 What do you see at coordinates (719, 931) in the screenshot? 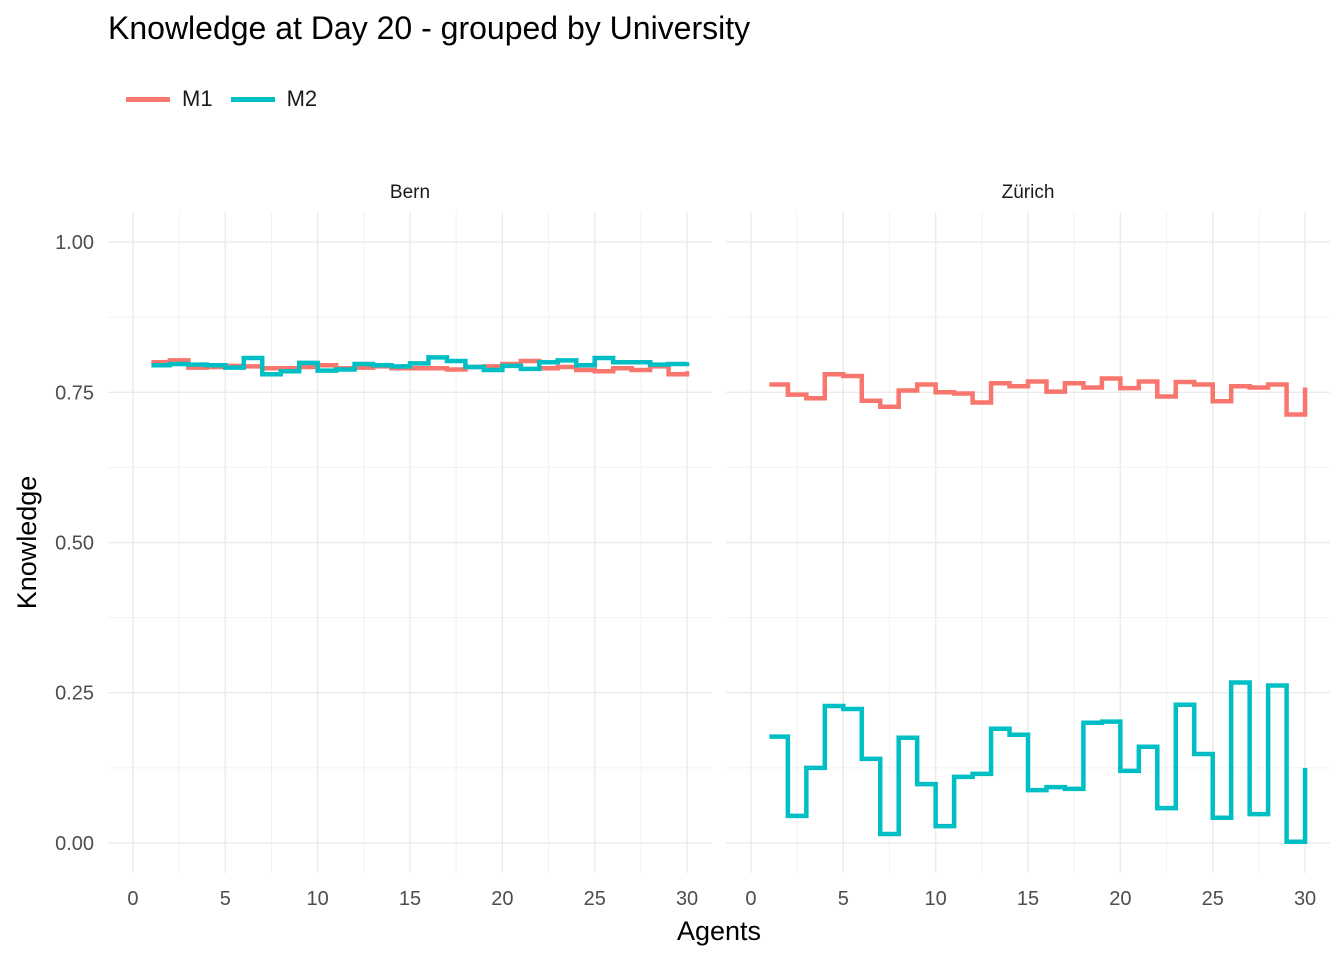
I see `x-axis-title: Agents` at bounding box center [719, 931].